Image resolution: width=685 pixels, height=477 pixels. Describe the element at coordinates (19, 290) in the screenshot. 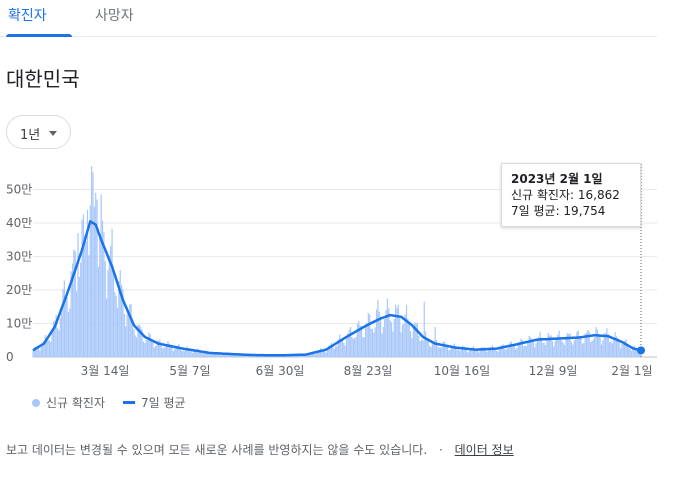

I see `y-tick-label: 20만` at that location.